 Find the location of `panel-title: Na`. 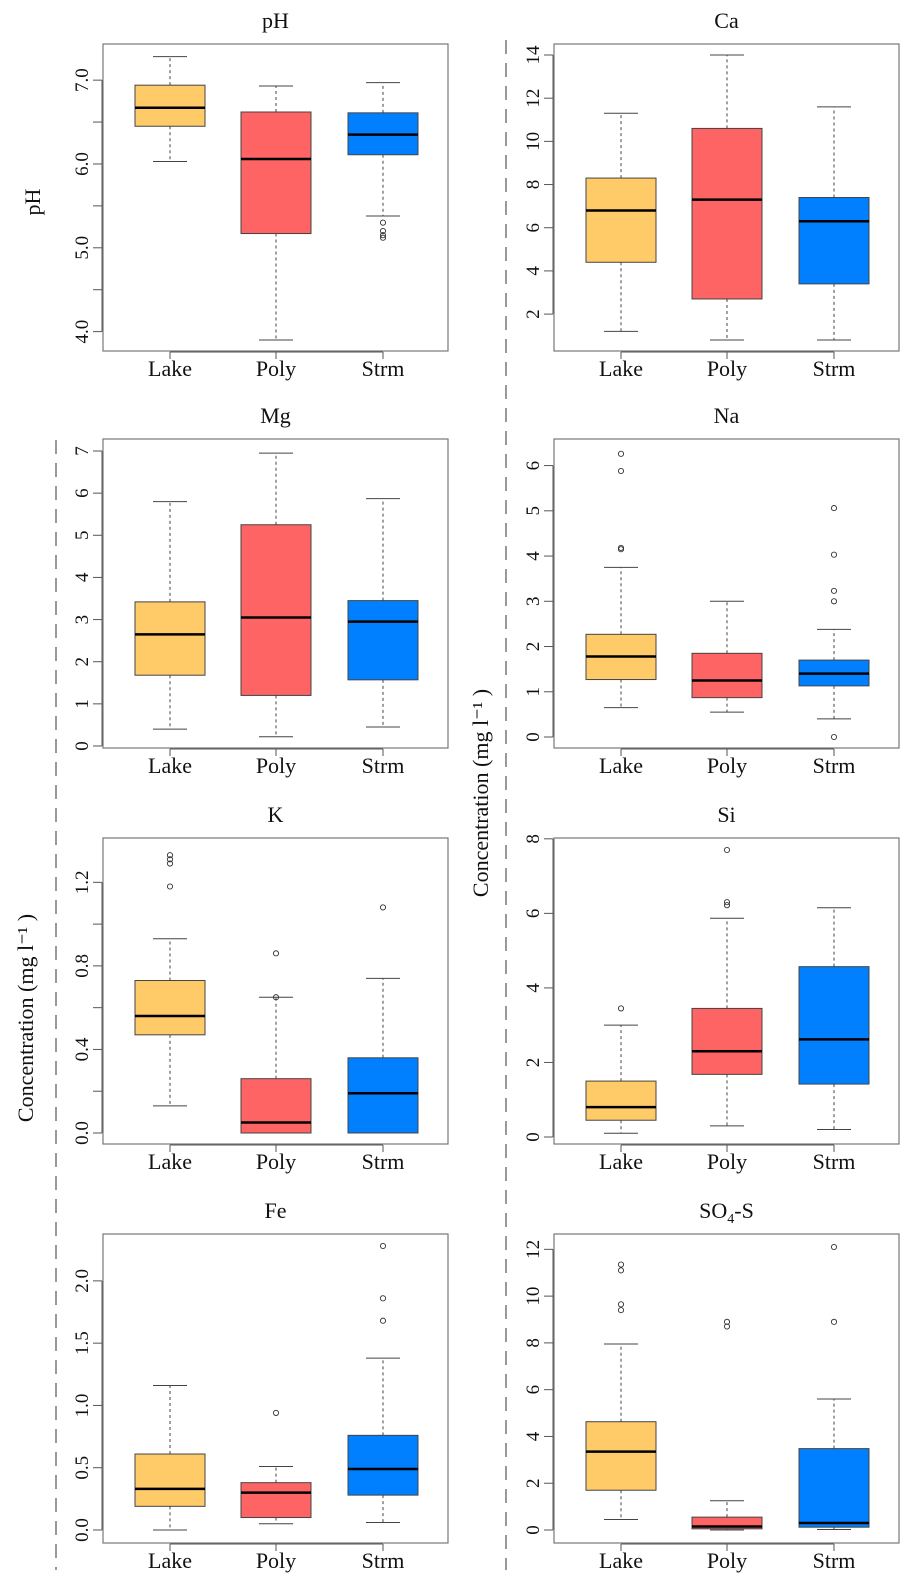

panel-title: Na is located at coordinates (727, 415).